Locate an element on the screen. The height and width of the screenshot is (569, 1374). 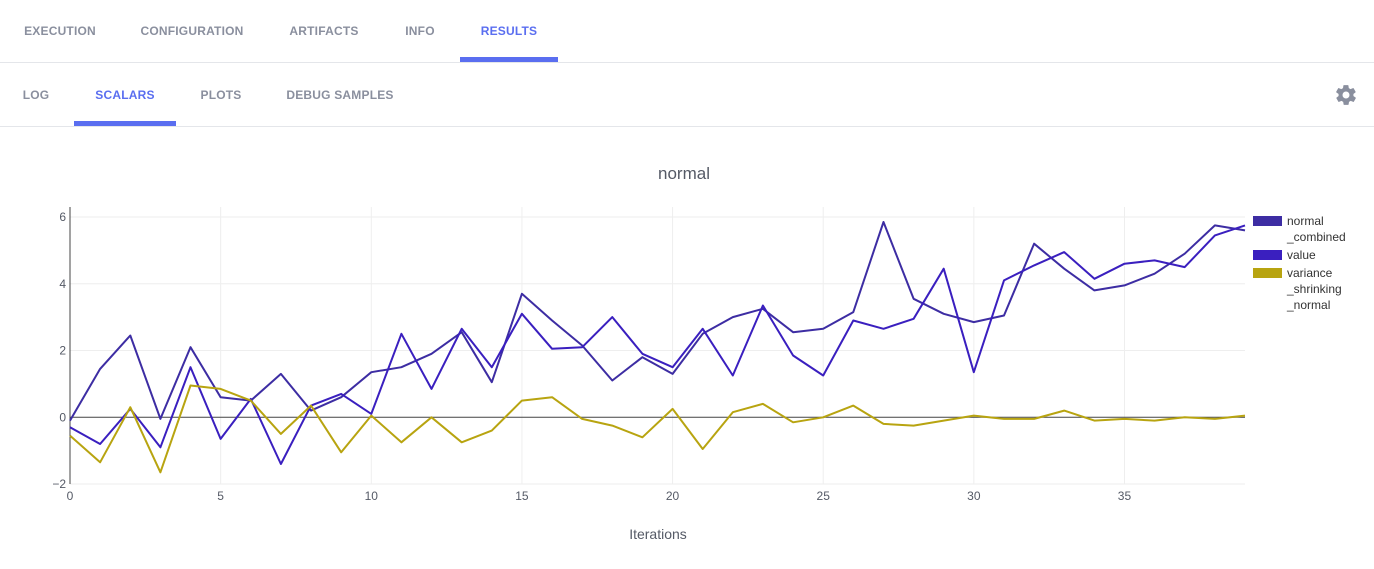
legend-label: variance is located at coordinates (1310, 273).